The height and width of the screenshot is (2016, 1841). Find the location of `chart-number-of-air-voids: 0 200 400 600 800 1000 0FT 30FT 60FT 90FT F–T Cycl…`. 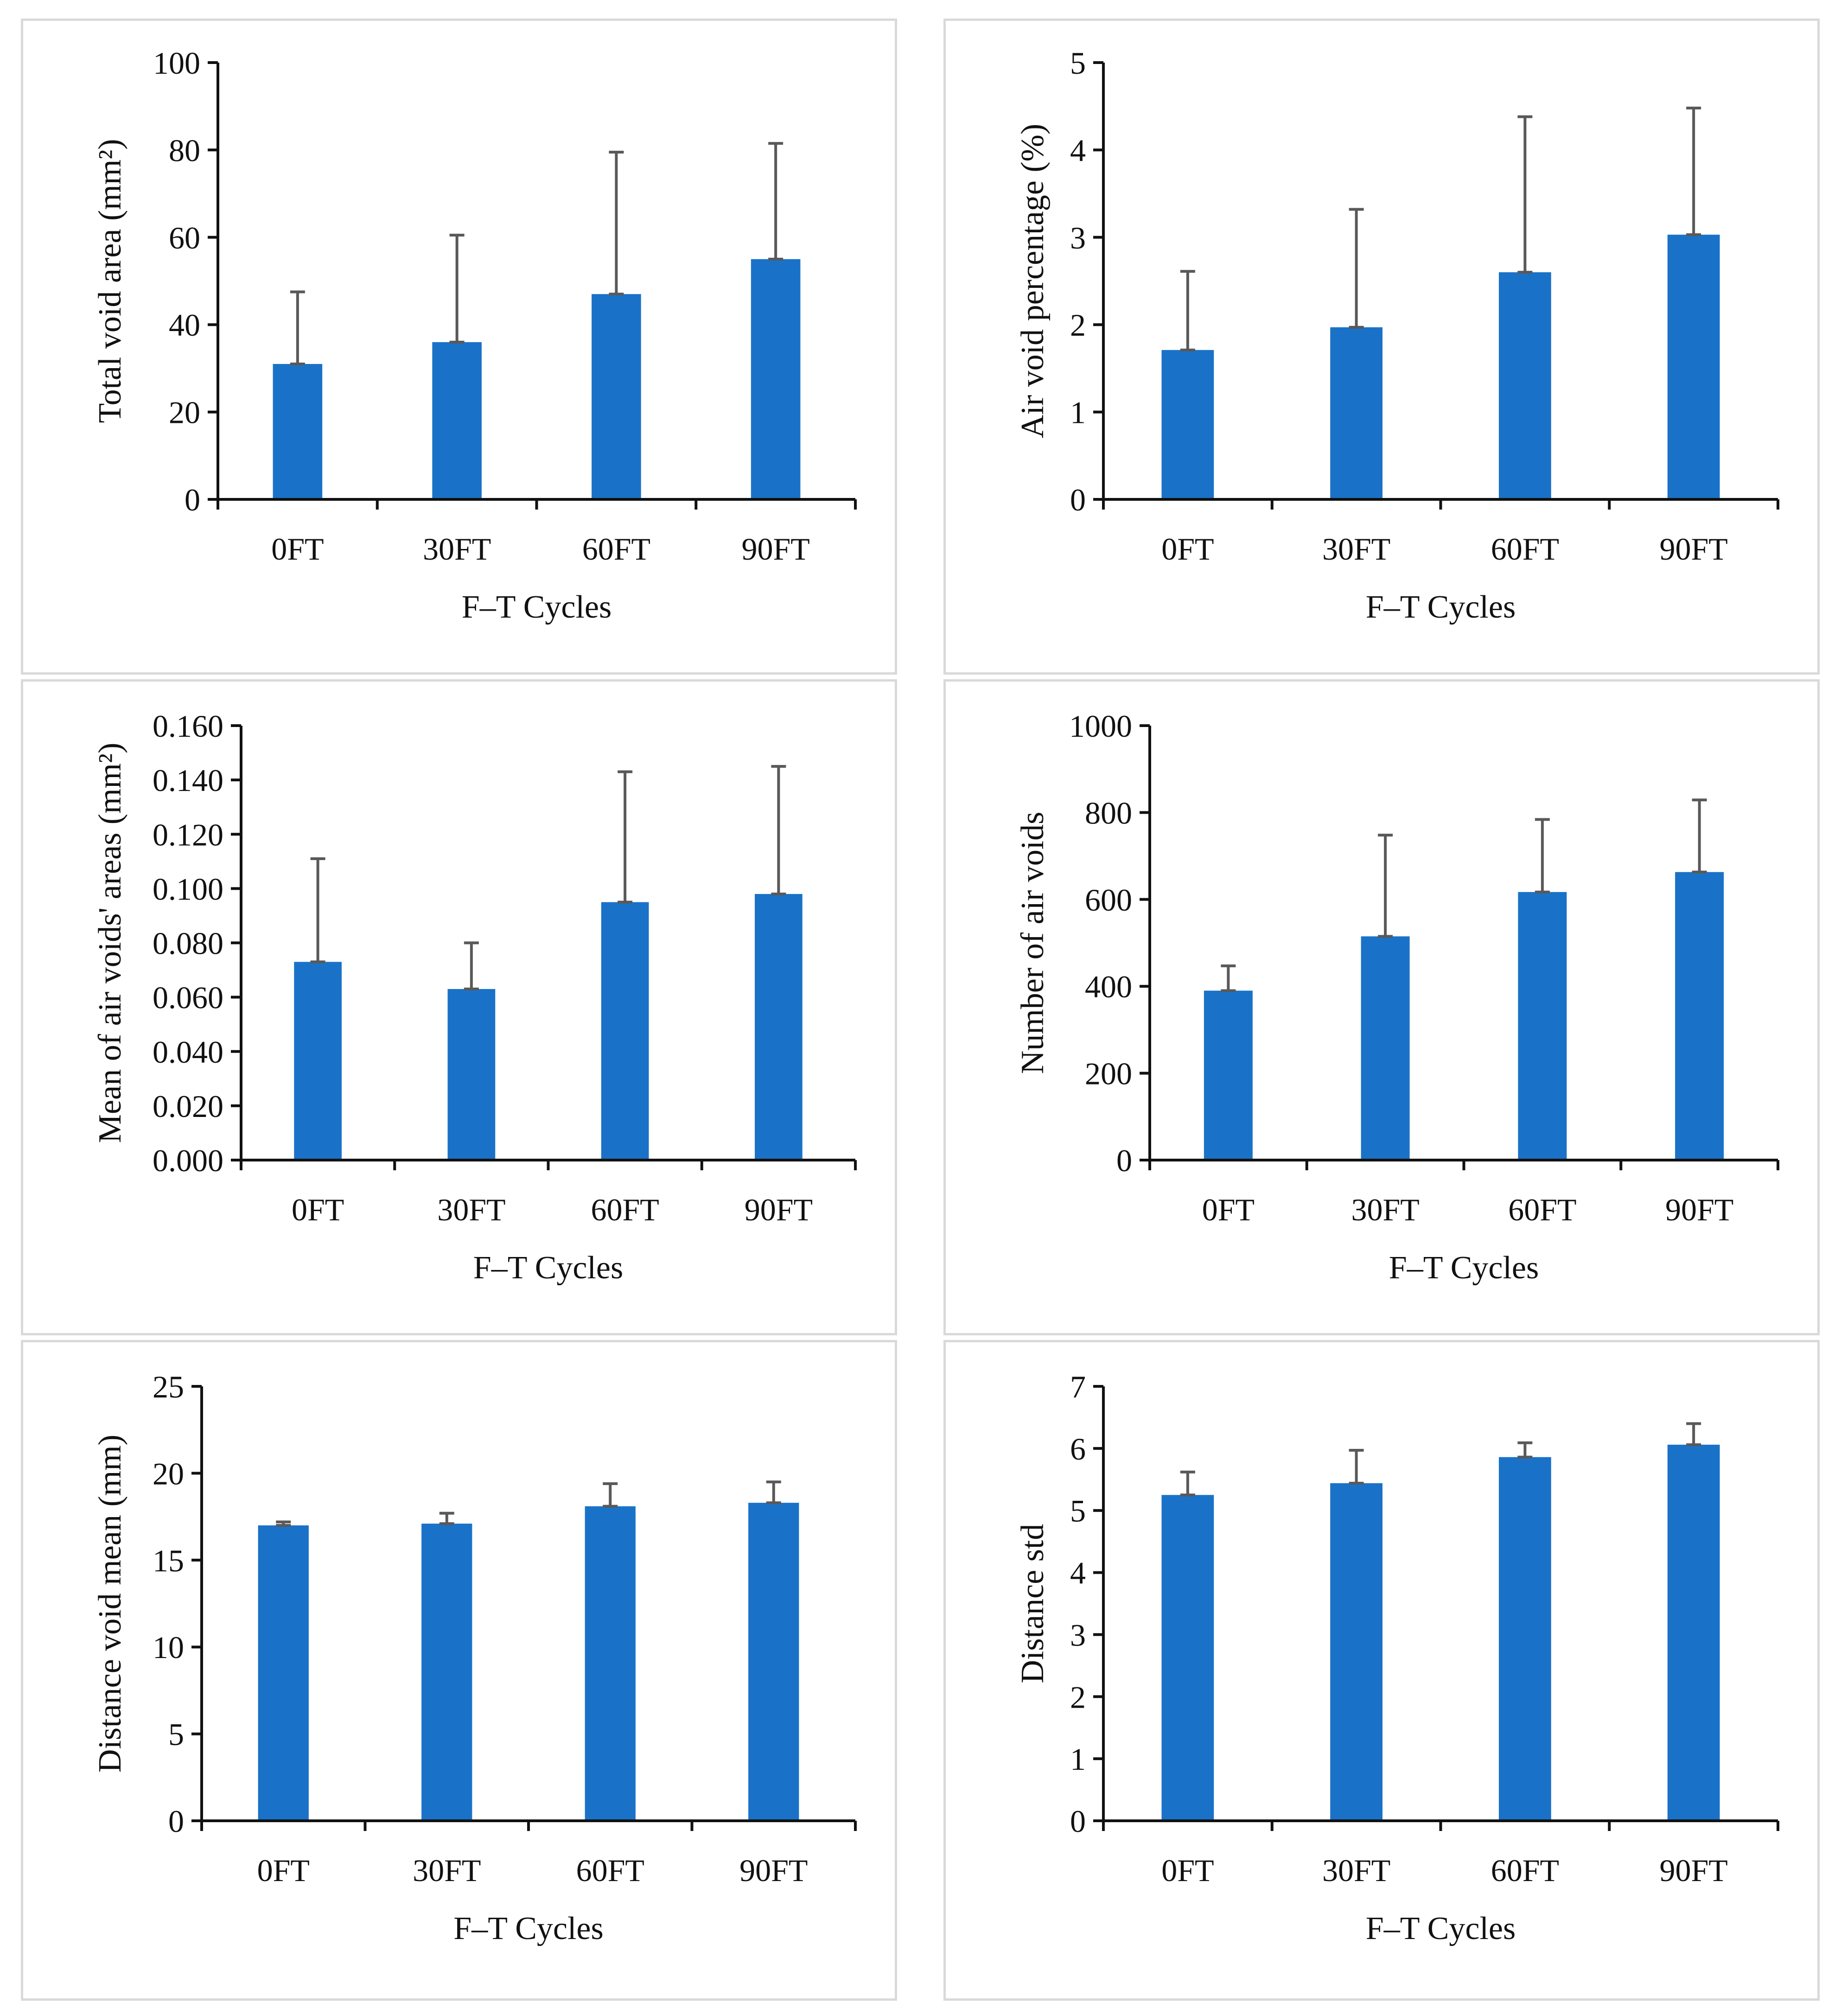

chart-number-of-air-voids: 0 200 400 600 800 1000 0FT 30FT 60FT 90FT F–T Cycl… is located at coordinates (1397, 997).